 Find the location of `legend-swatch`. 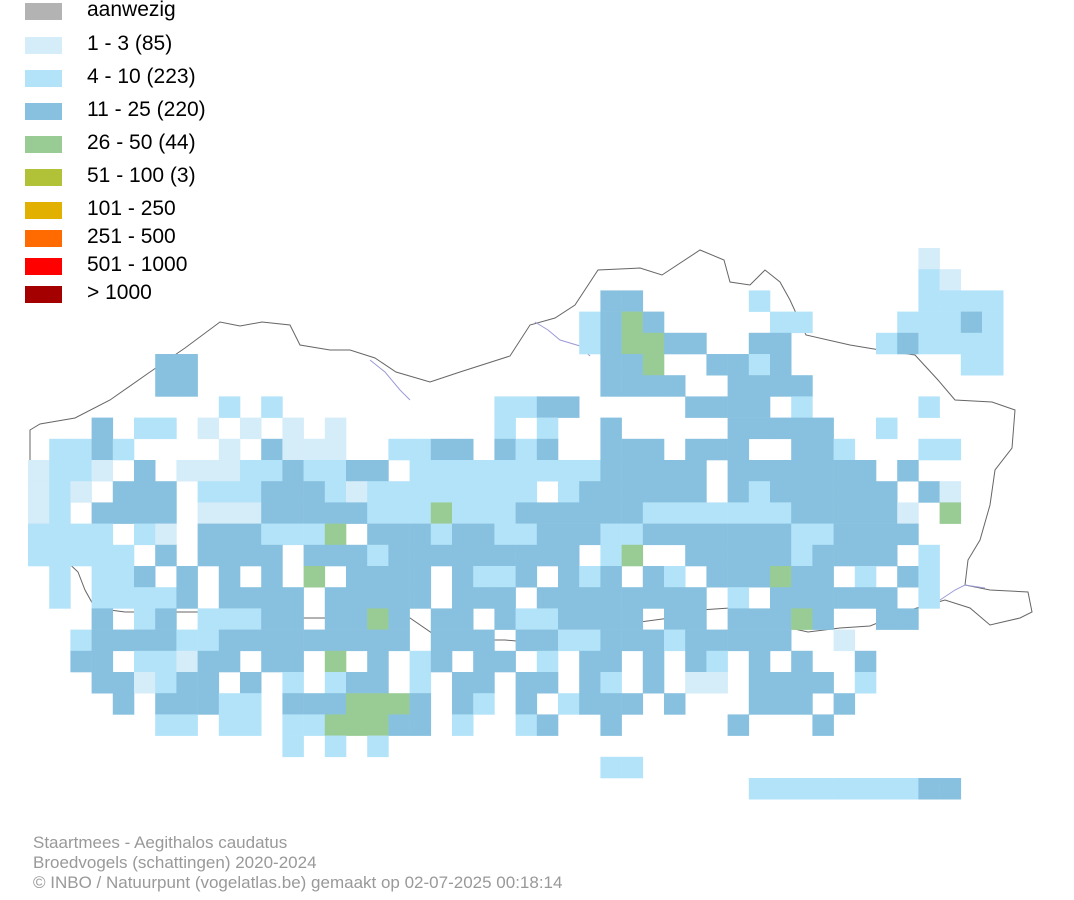

legend-swatch is located at coordinates (43, 266).